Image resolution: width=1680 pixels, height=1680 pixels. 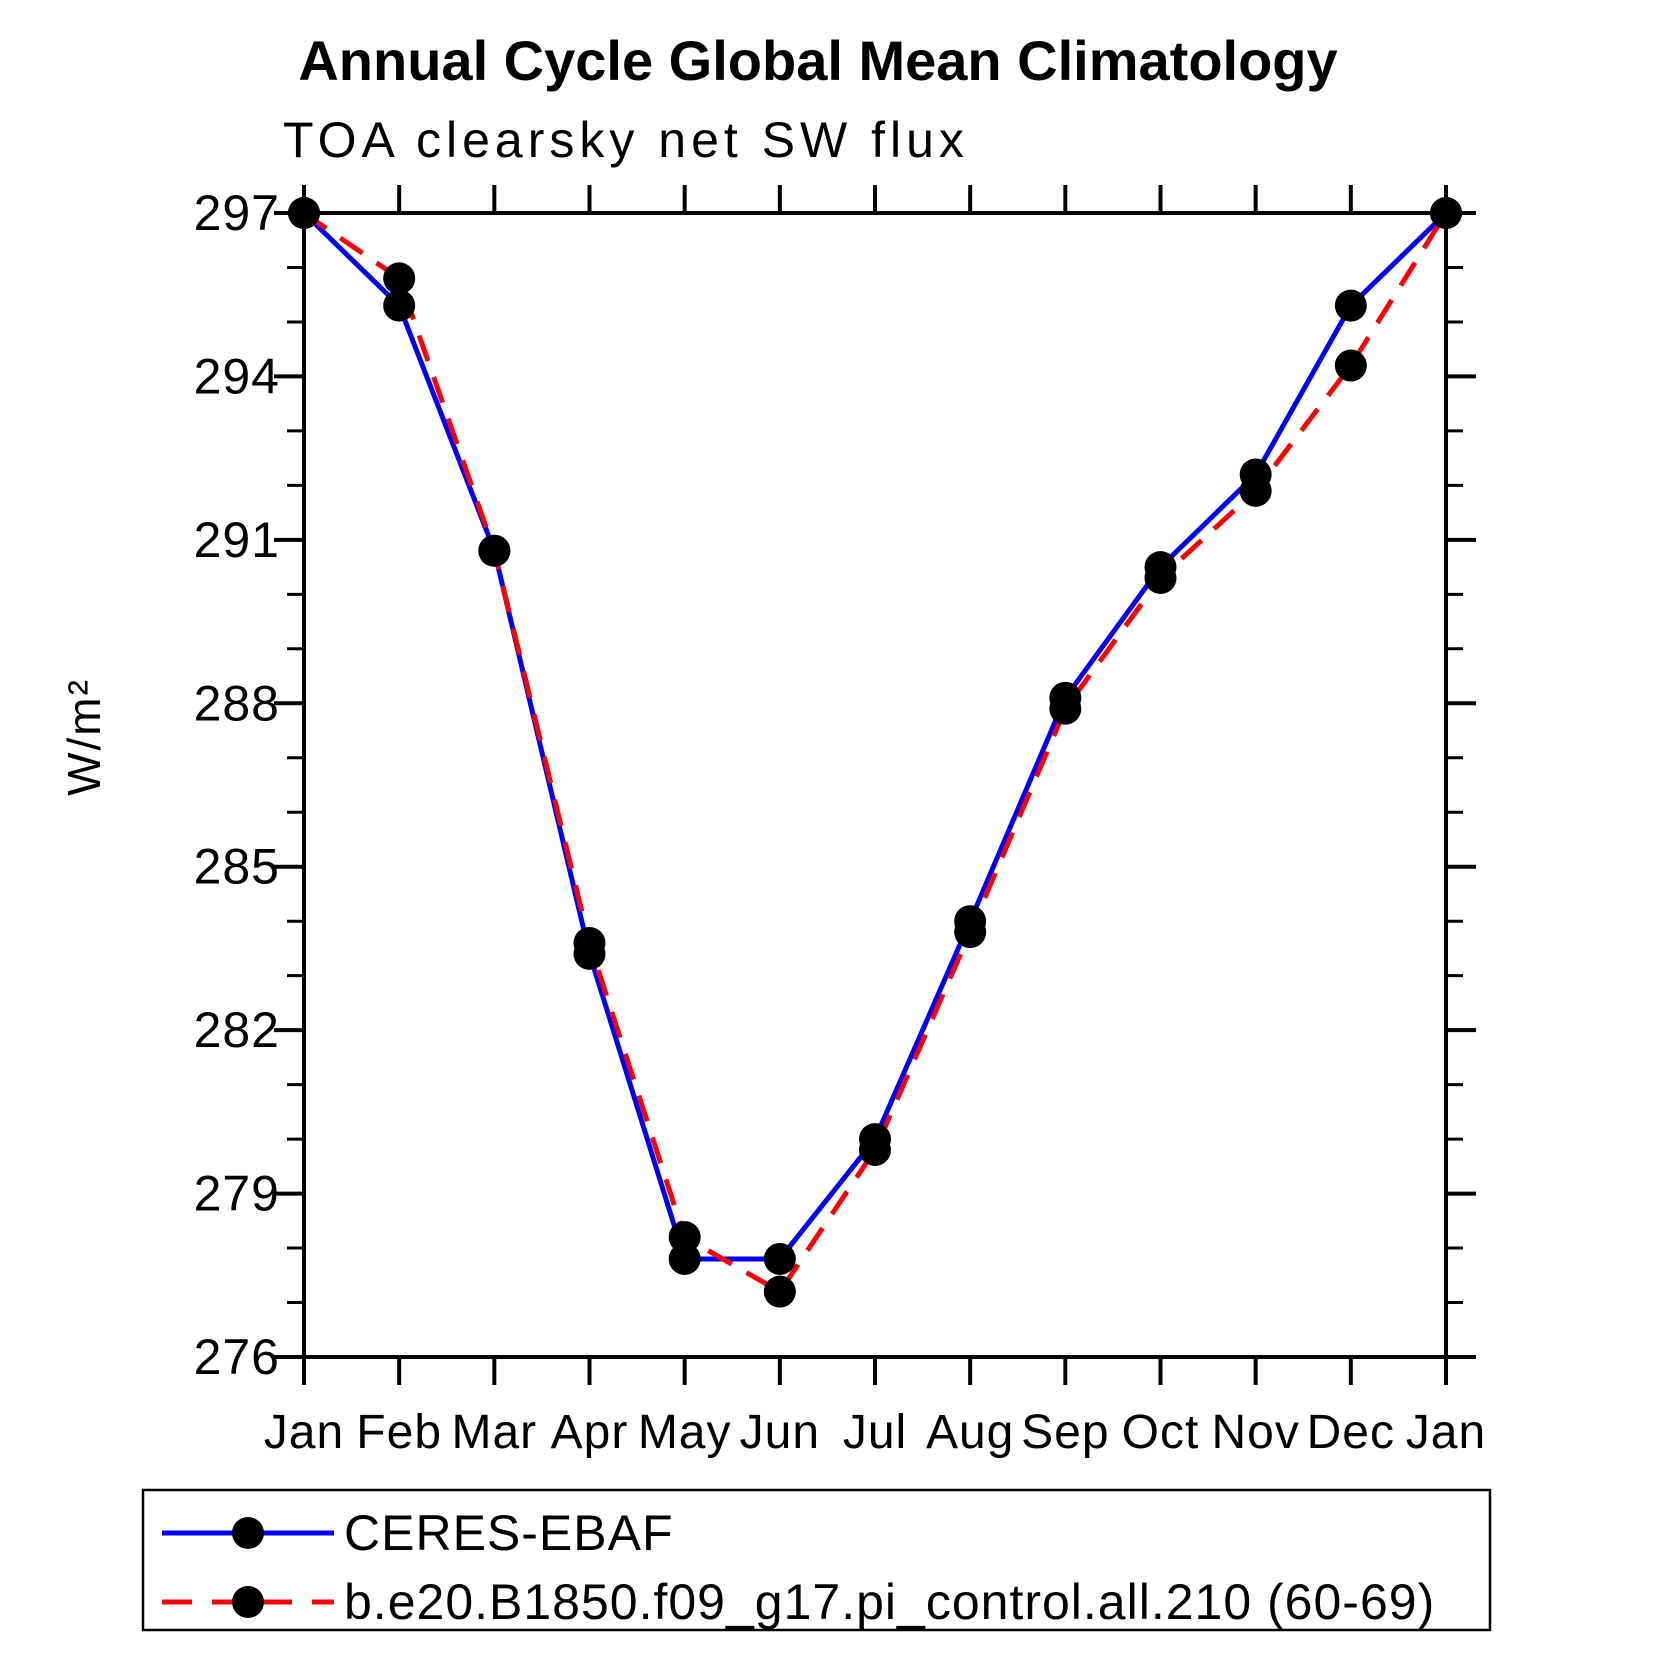 What do you see at coordinates (237, 703) in the screenshot?
I see `y-tick-label: 288` at bounding box center [237, 703].